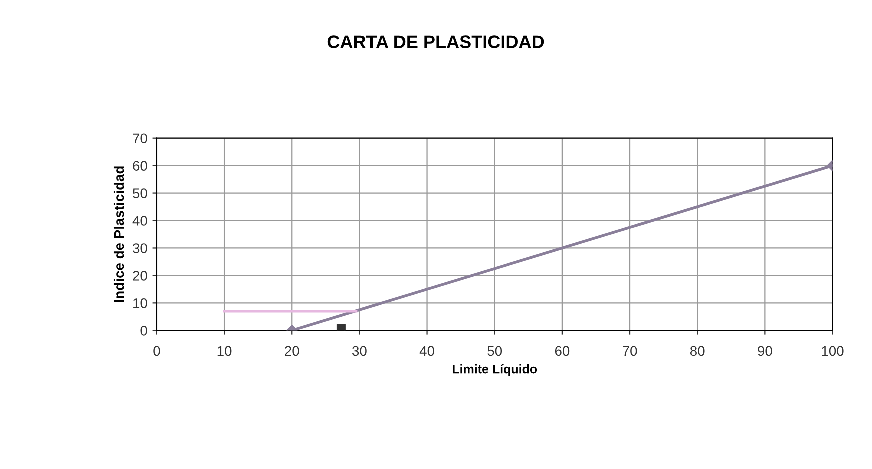 This screenshot has width=872, height=469. Describe the element at coordinates (427, 351) in the screenshot. I see `x-tick-label: 40` at that location.